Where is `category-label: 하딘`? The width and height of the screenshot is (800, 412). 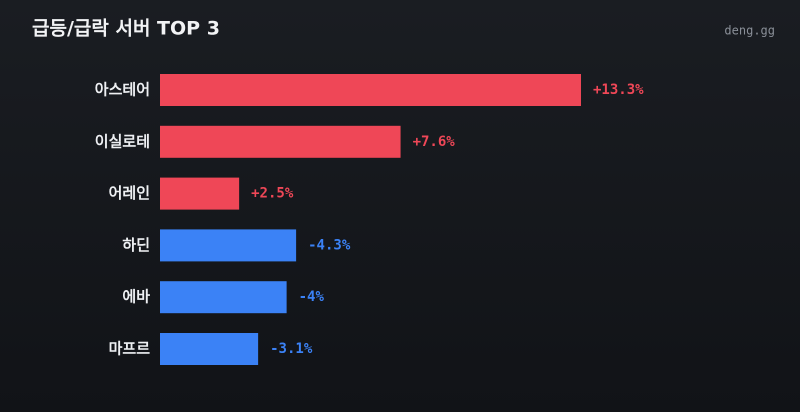 category-label: 하딘 is located at coordinates (136, 245).